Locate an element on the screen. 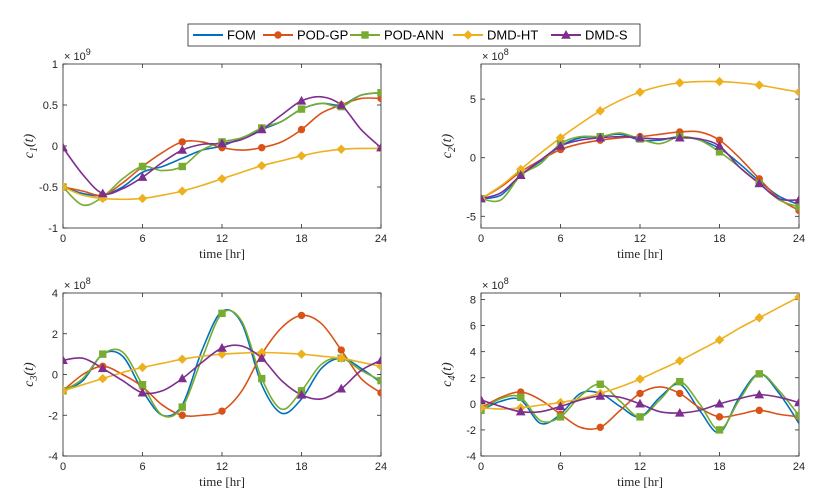 The height and width of the screenshot is (501, 830). y-tick-label: -5 is located at coordinates (471, 217).